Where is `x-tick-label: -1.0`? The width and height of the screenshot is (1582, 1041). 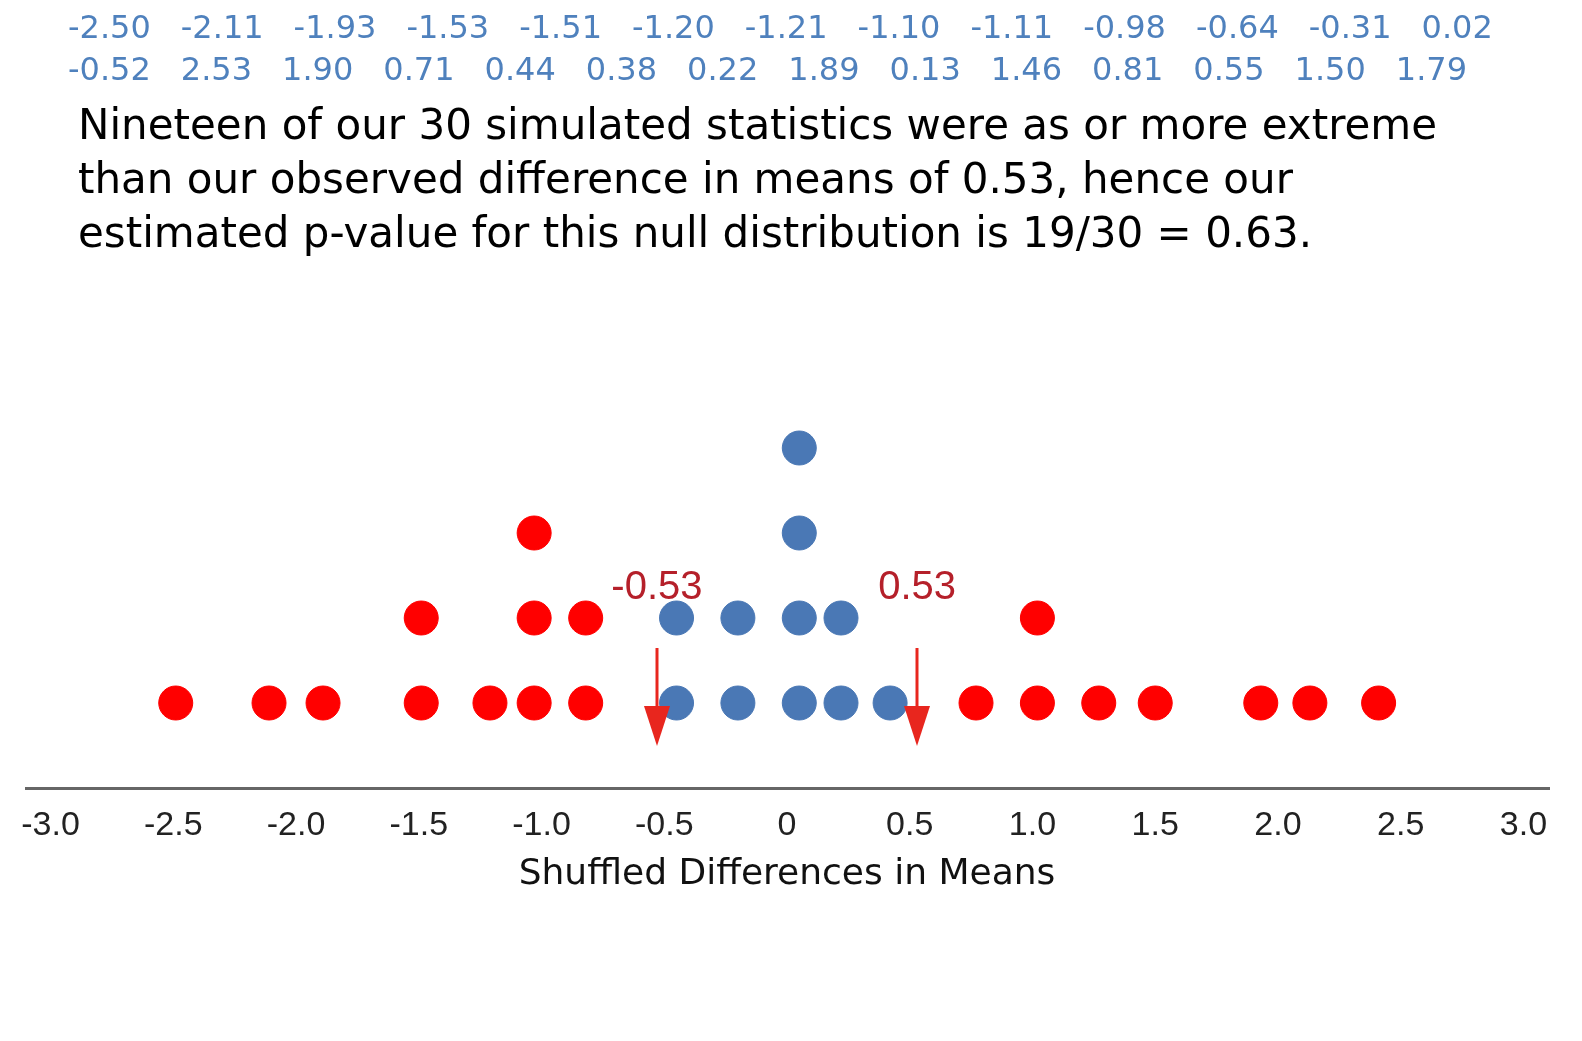 x-tick-label: -1.0 is located at coordinates (541, 822).